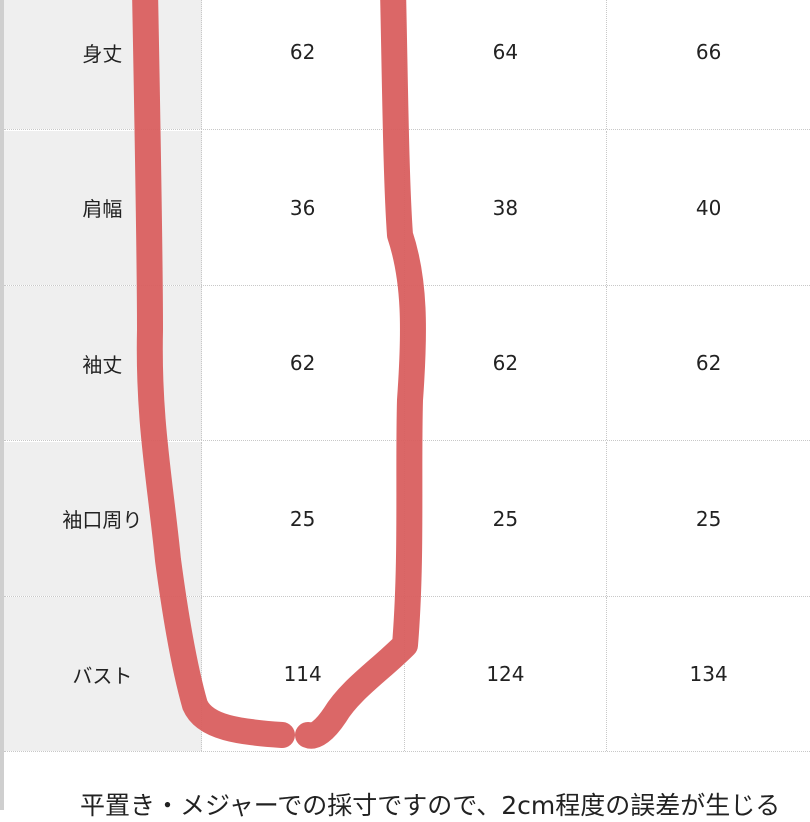 The width and height of the screenshot is (810, 822). What do you see at coordinates (303, 207) in the screenshot?
I see `table-cell: 36` at bounding box center [303, 207].